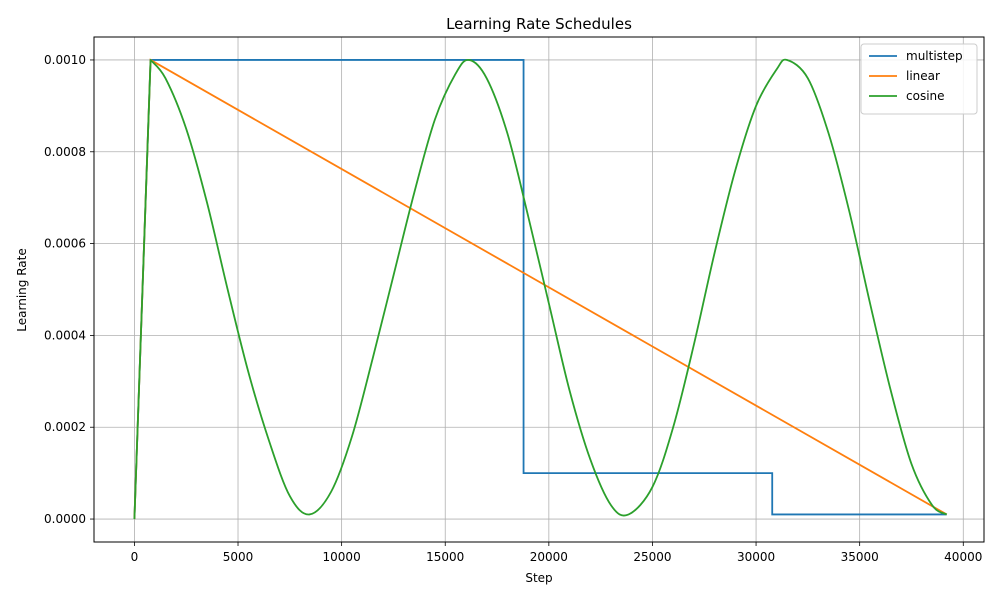 The height and width of the screenshot is (604, 1000). I want to click on x-tick-label: 35000, so click(860, 557).